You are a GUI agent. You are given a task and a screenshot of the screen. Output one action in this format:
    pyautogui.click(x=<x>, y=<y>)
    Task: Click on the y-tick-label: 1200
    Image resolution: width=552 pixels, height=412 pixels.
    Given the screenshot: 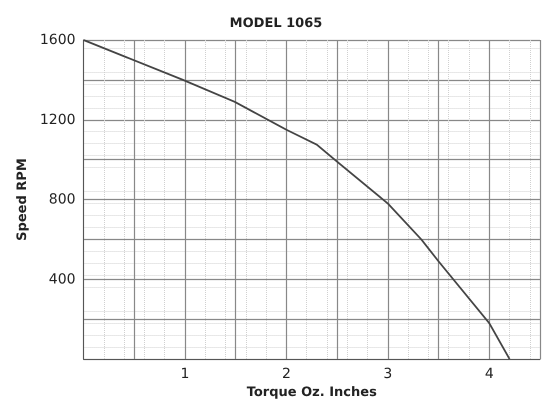 What is the action you would take?
    pyautogui.click(x=58, y=120)
    